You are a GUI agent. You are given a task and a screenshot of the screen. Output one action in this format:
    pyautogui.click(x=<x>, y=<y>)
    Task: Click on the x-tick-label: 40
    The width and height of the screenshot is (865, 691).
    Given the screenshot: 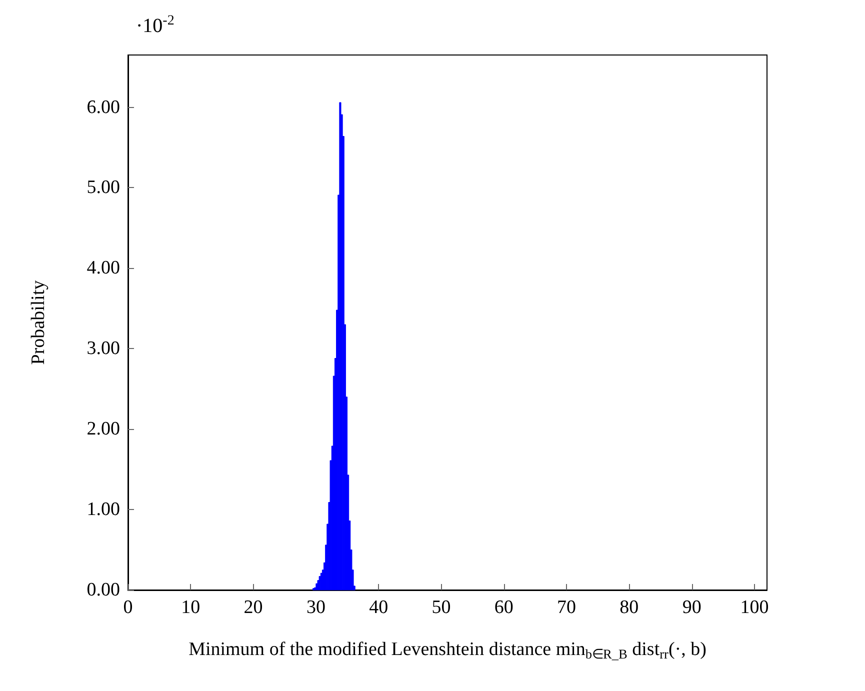 What is the action you would take?
    pyautogui.click(x=378, y=607)
    